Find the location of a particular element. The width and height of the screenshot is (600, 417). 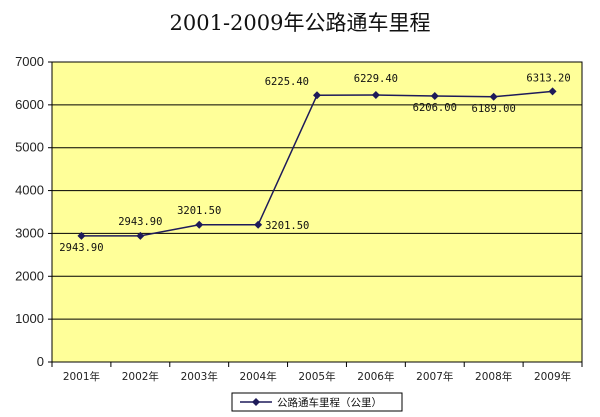

y-tick-label: 4000 is located at coordinates (29, 190).